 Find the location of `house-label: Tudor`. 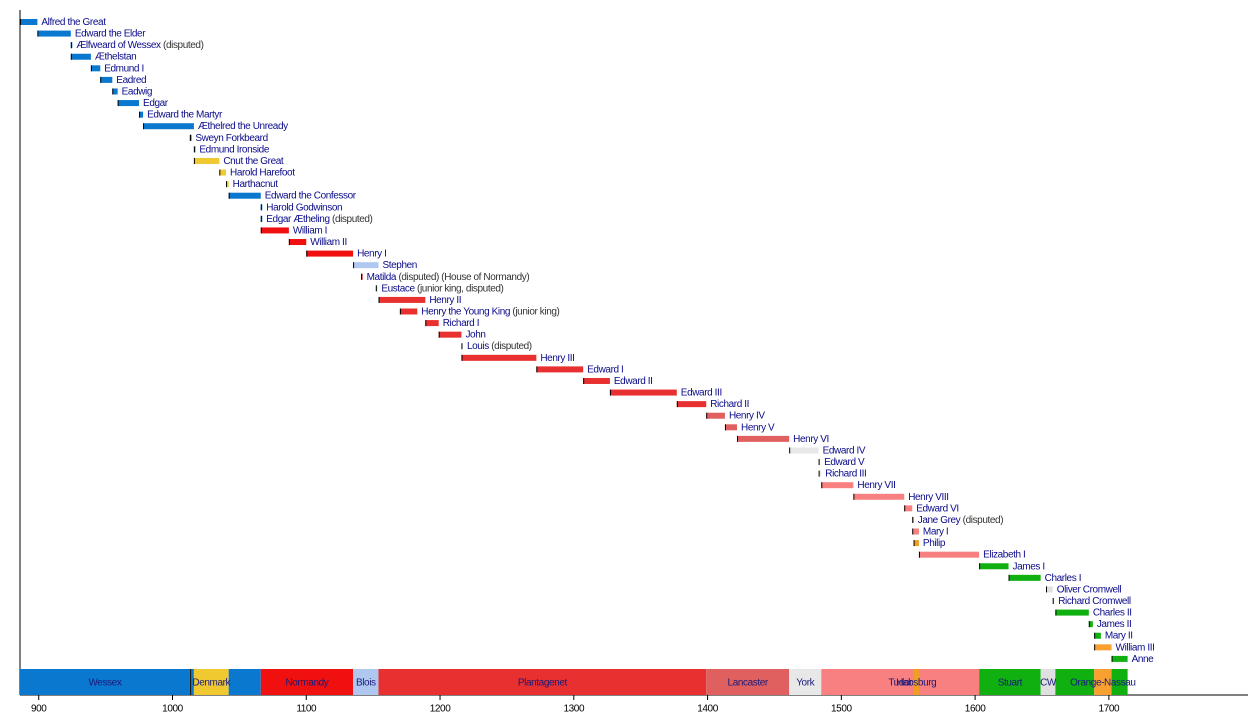

house-label: Tudor is located at coordinates (900, 683).